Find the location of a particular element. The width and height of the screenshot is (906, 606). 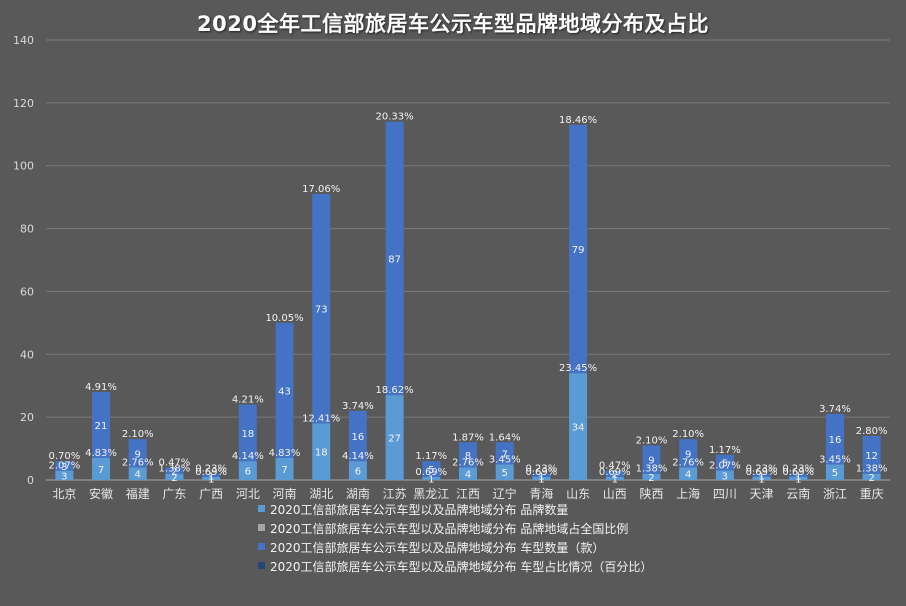

data-label-model-count: 79 is located at coordinates (578, 250).